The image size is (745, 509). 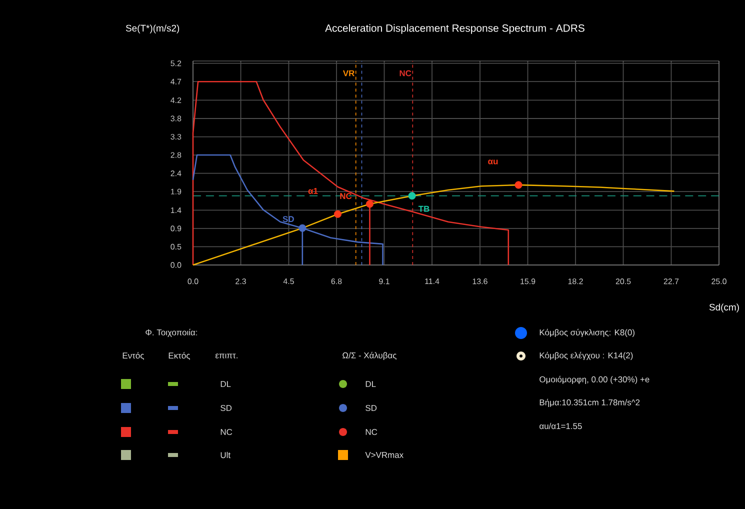 What do you see at coordinates (225, 455) in the screenshot?
I see `text: Ult` at bounding box center [225, 455].